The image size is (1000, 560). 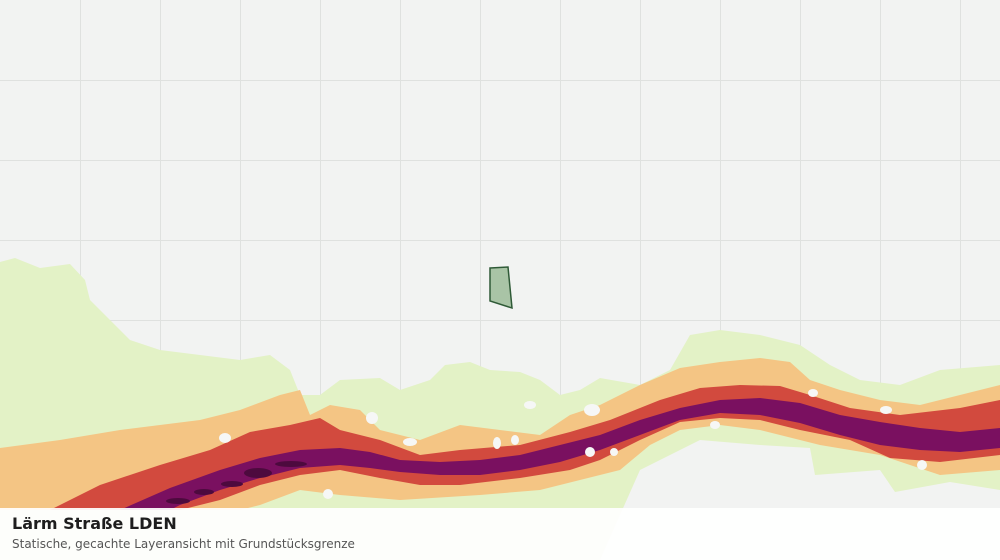 I want to click on noise-holes, so click(x=573, y=444).